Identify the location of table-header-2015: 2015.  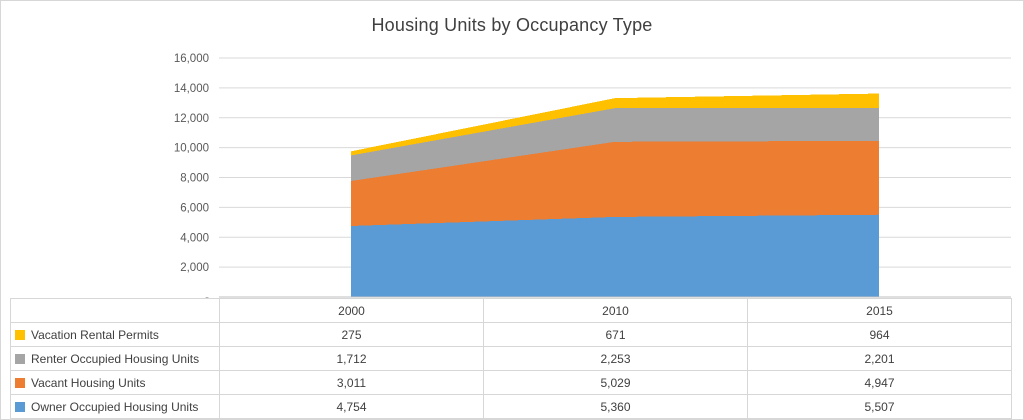
(879, 310).